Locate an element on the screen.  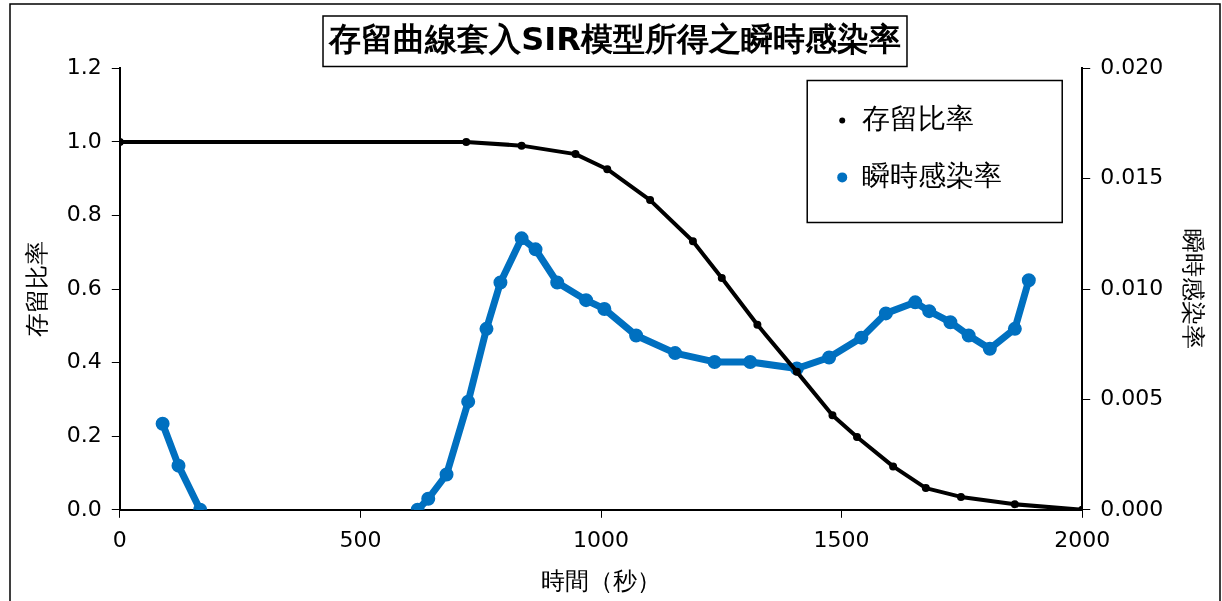
y2-tick-label: 0.000 is located at coordinates (1132, 508).